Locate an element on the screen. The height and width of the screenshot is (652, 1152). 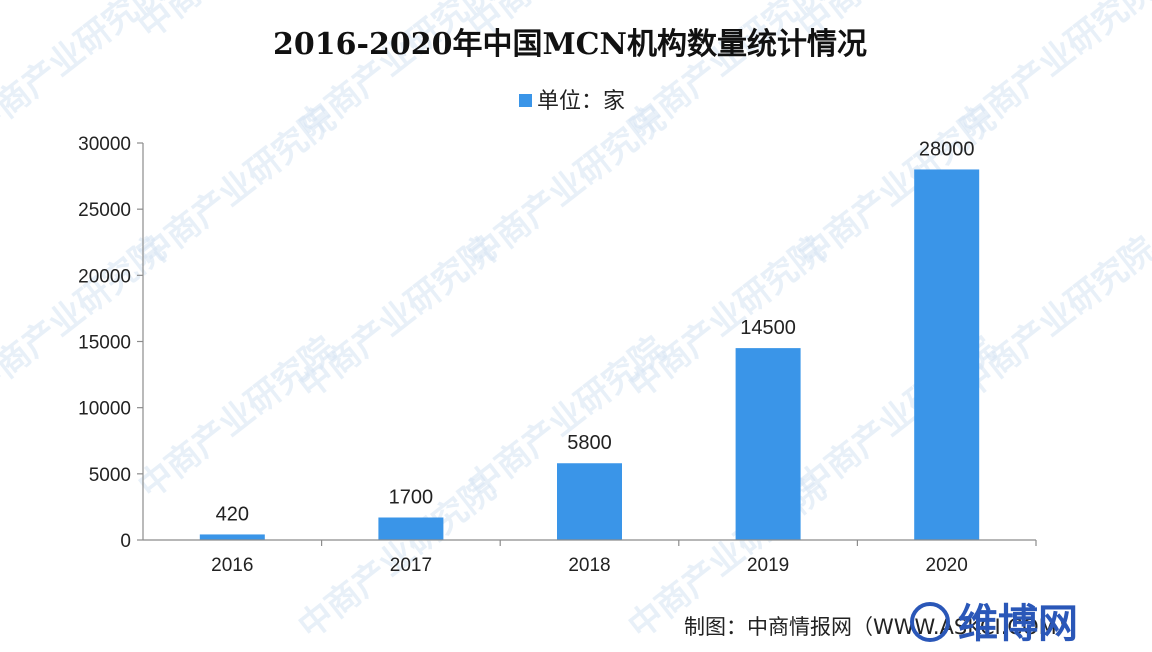
y-tick-label: 30000 is located at coordinates (104, 144).